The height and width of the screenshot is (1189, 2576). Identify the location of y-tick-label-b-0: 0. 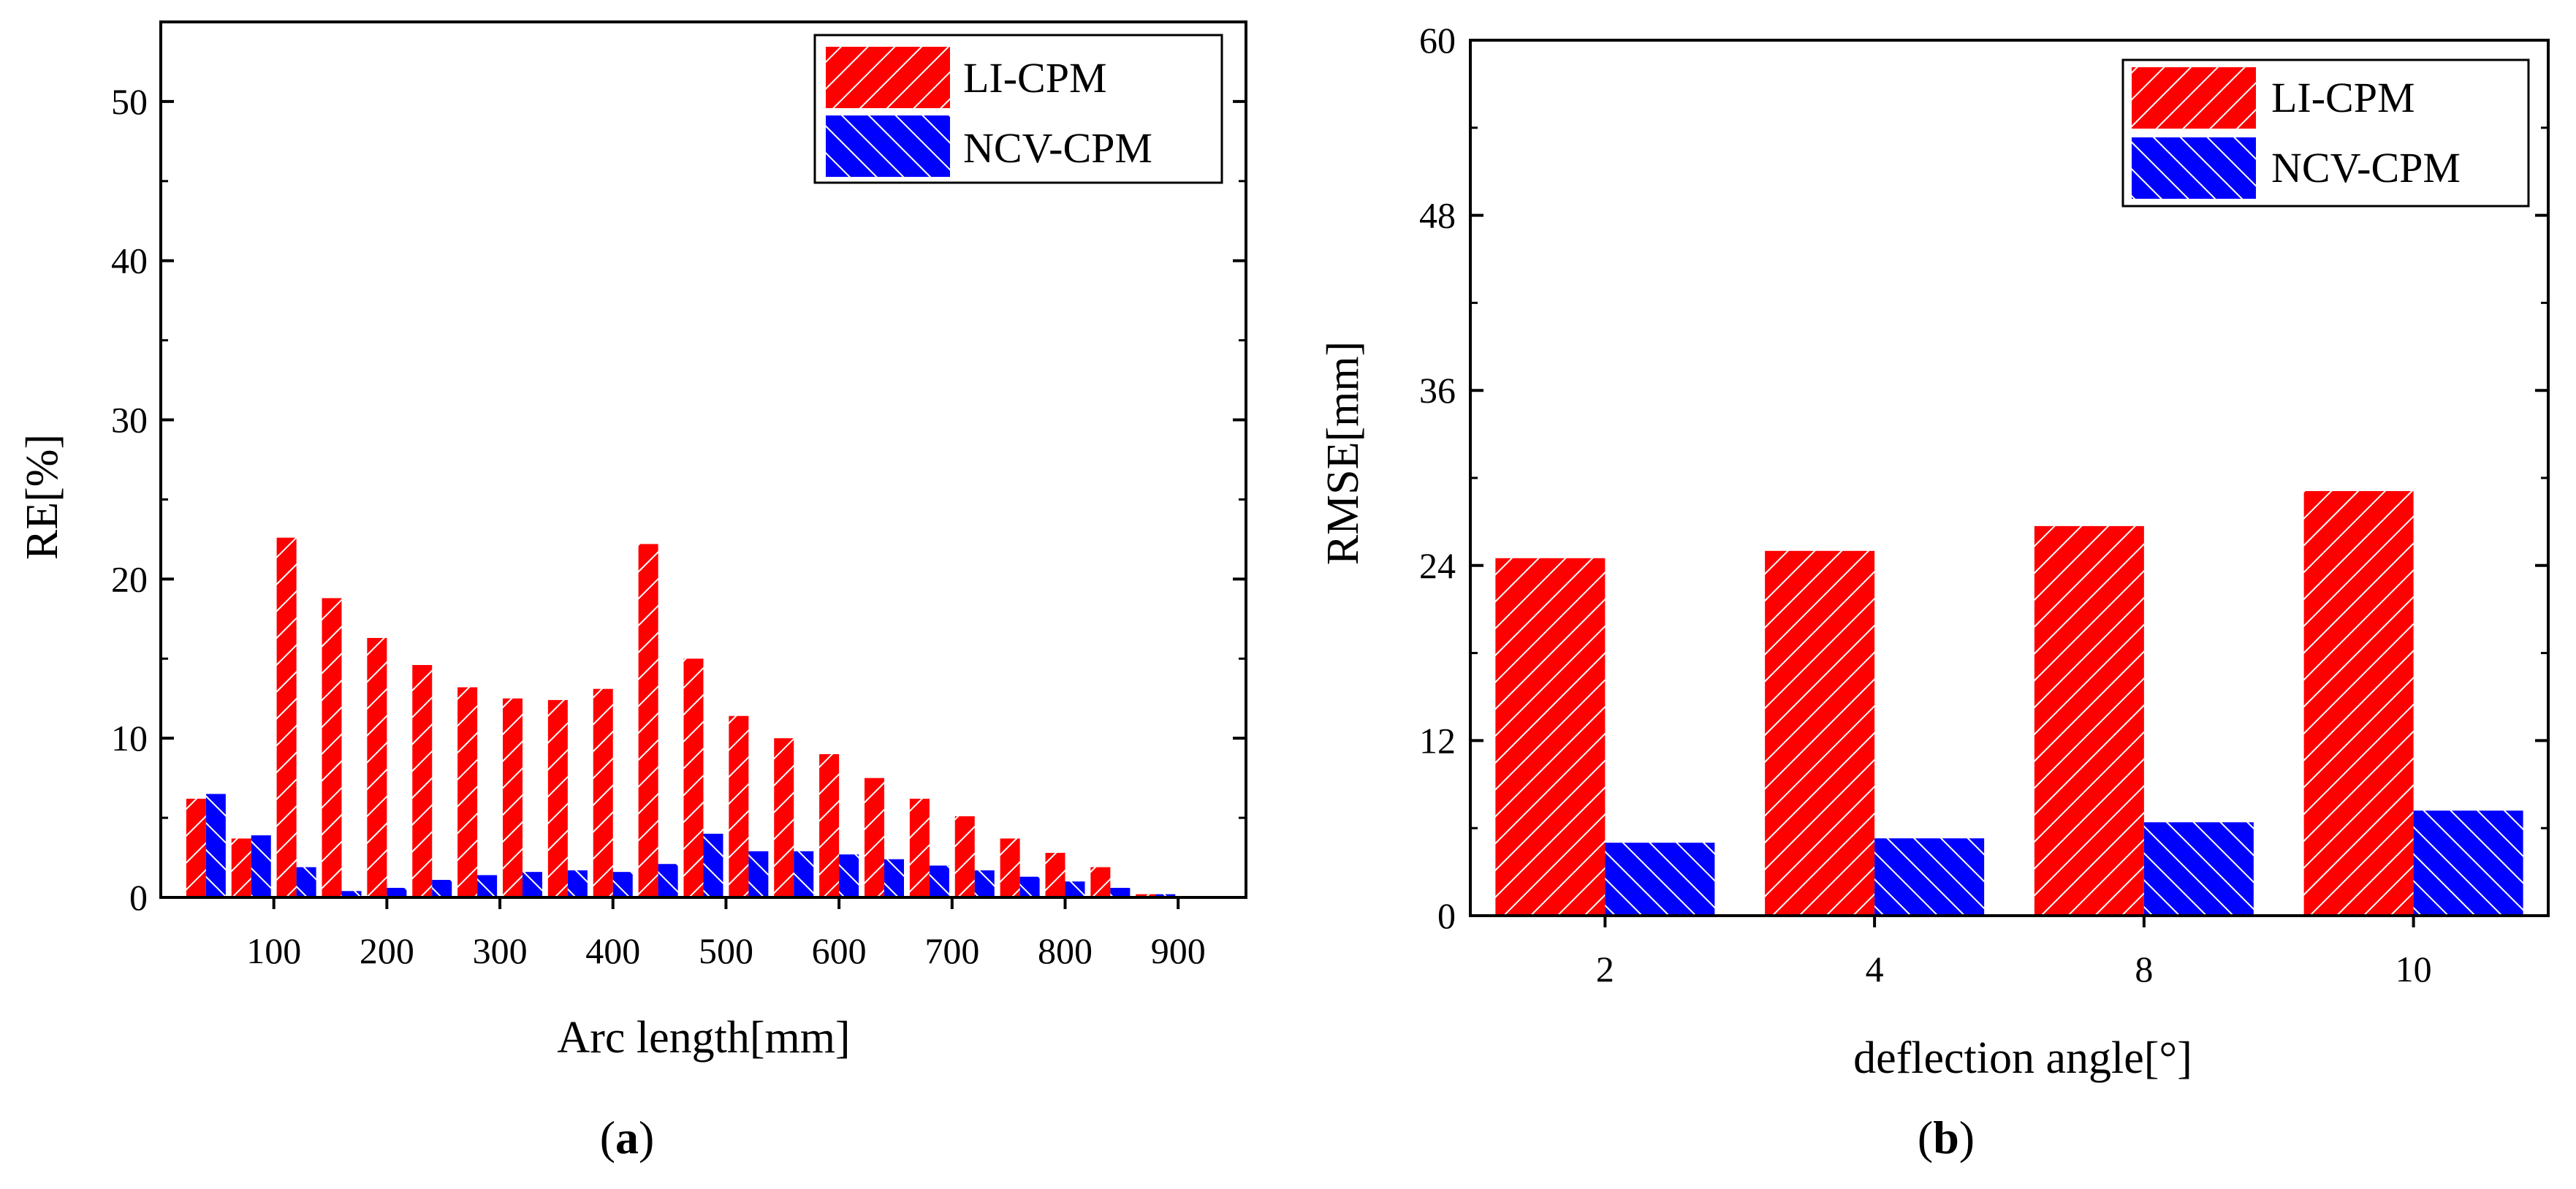
(1446, 916).